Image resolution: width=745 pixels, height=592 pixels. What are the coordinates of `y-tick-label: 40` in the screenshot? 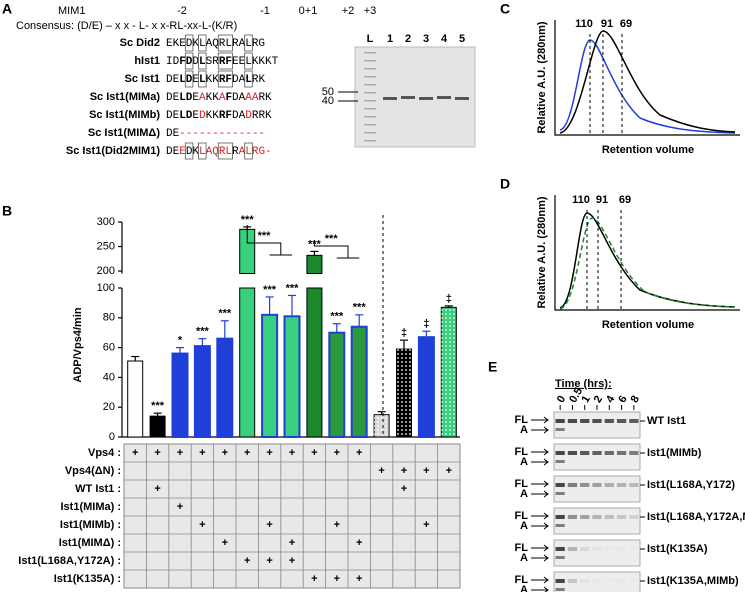 It's located at (109, 377).